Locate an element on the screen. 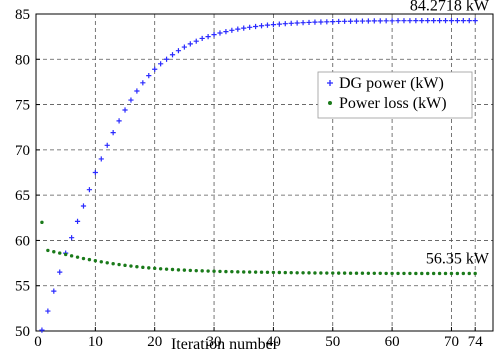 This screenshot has height=354, width=495. legend-marker-power-loss is located at coordinates (330, 103).